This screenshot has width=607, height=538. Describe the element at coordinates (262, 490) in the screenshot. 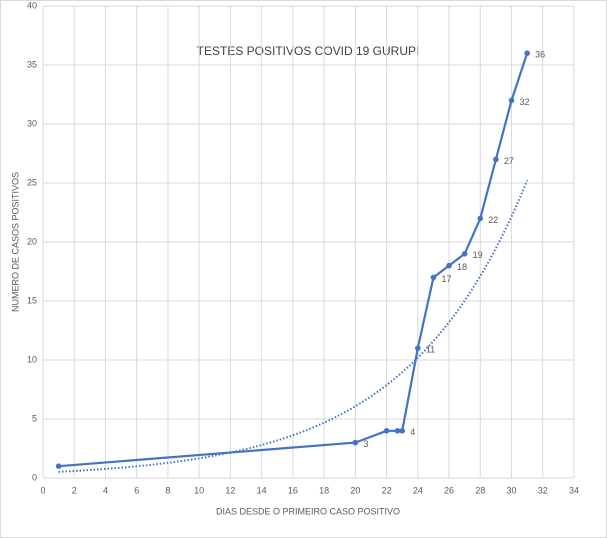

I see `x-tick-label: 14` at that location.